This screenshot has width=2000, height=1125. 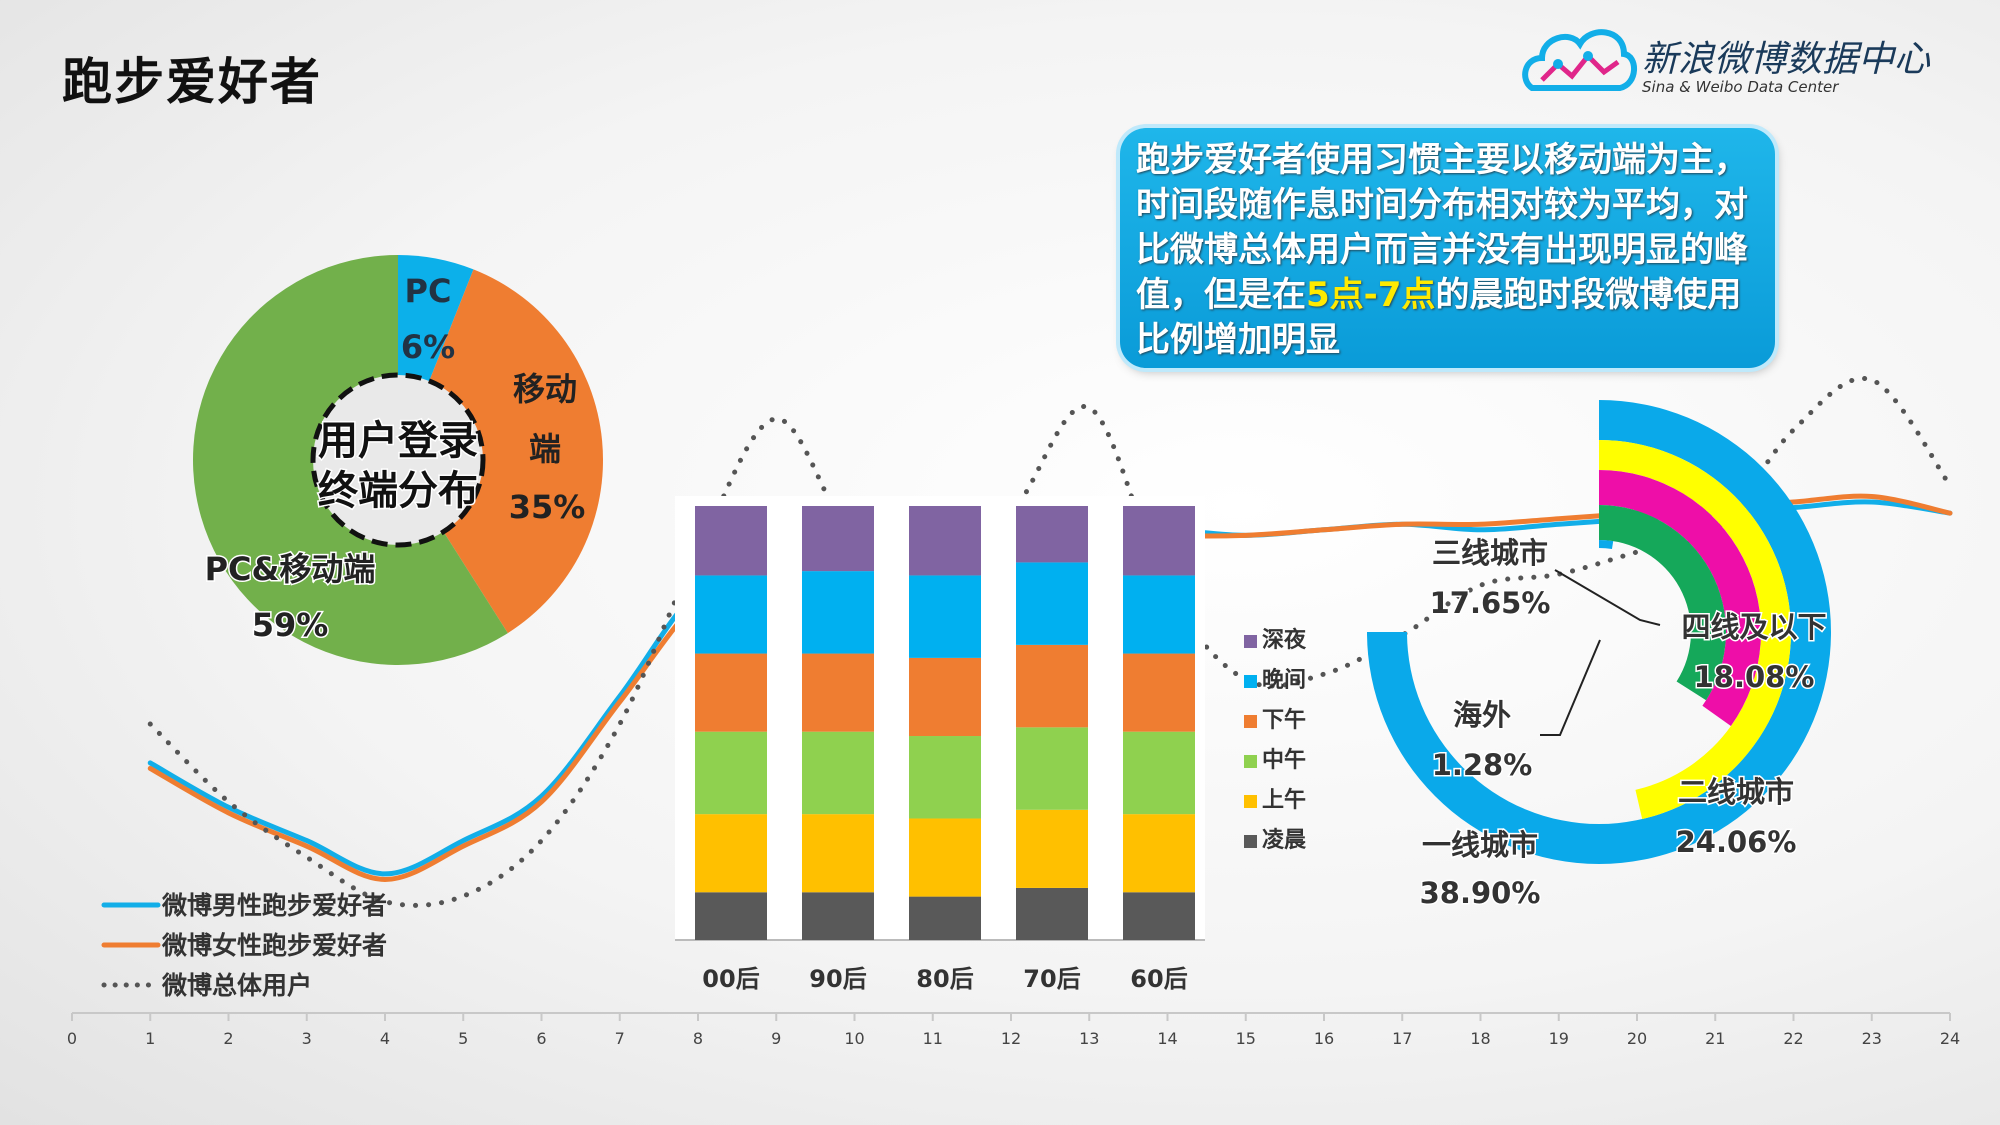 I want to click on pie-label: 端, so click(x=545, y=449).